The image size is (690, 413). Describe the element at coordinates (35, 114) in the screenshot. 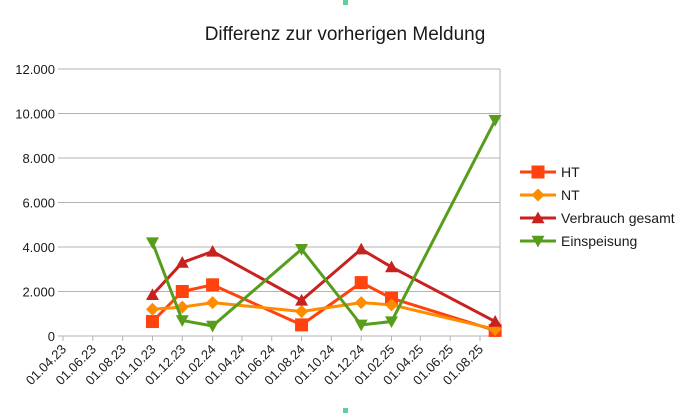

I see `y-tick-label: 10.000` at that location.